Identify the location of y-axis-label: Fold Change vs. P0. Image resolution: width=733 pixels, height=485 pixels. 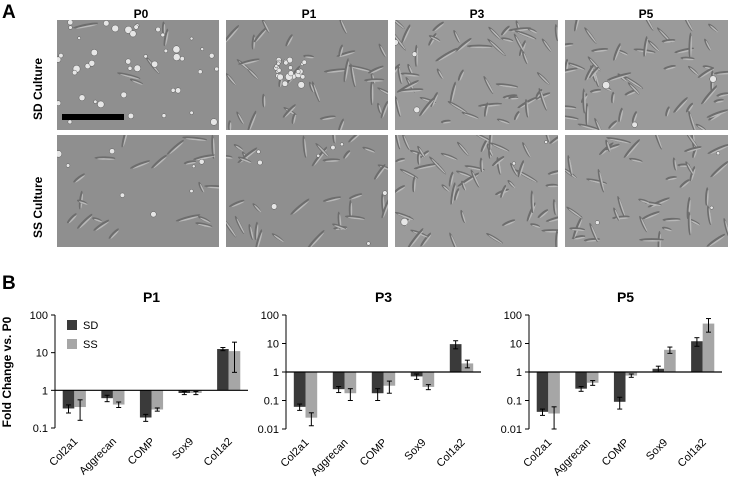
(7, 371).